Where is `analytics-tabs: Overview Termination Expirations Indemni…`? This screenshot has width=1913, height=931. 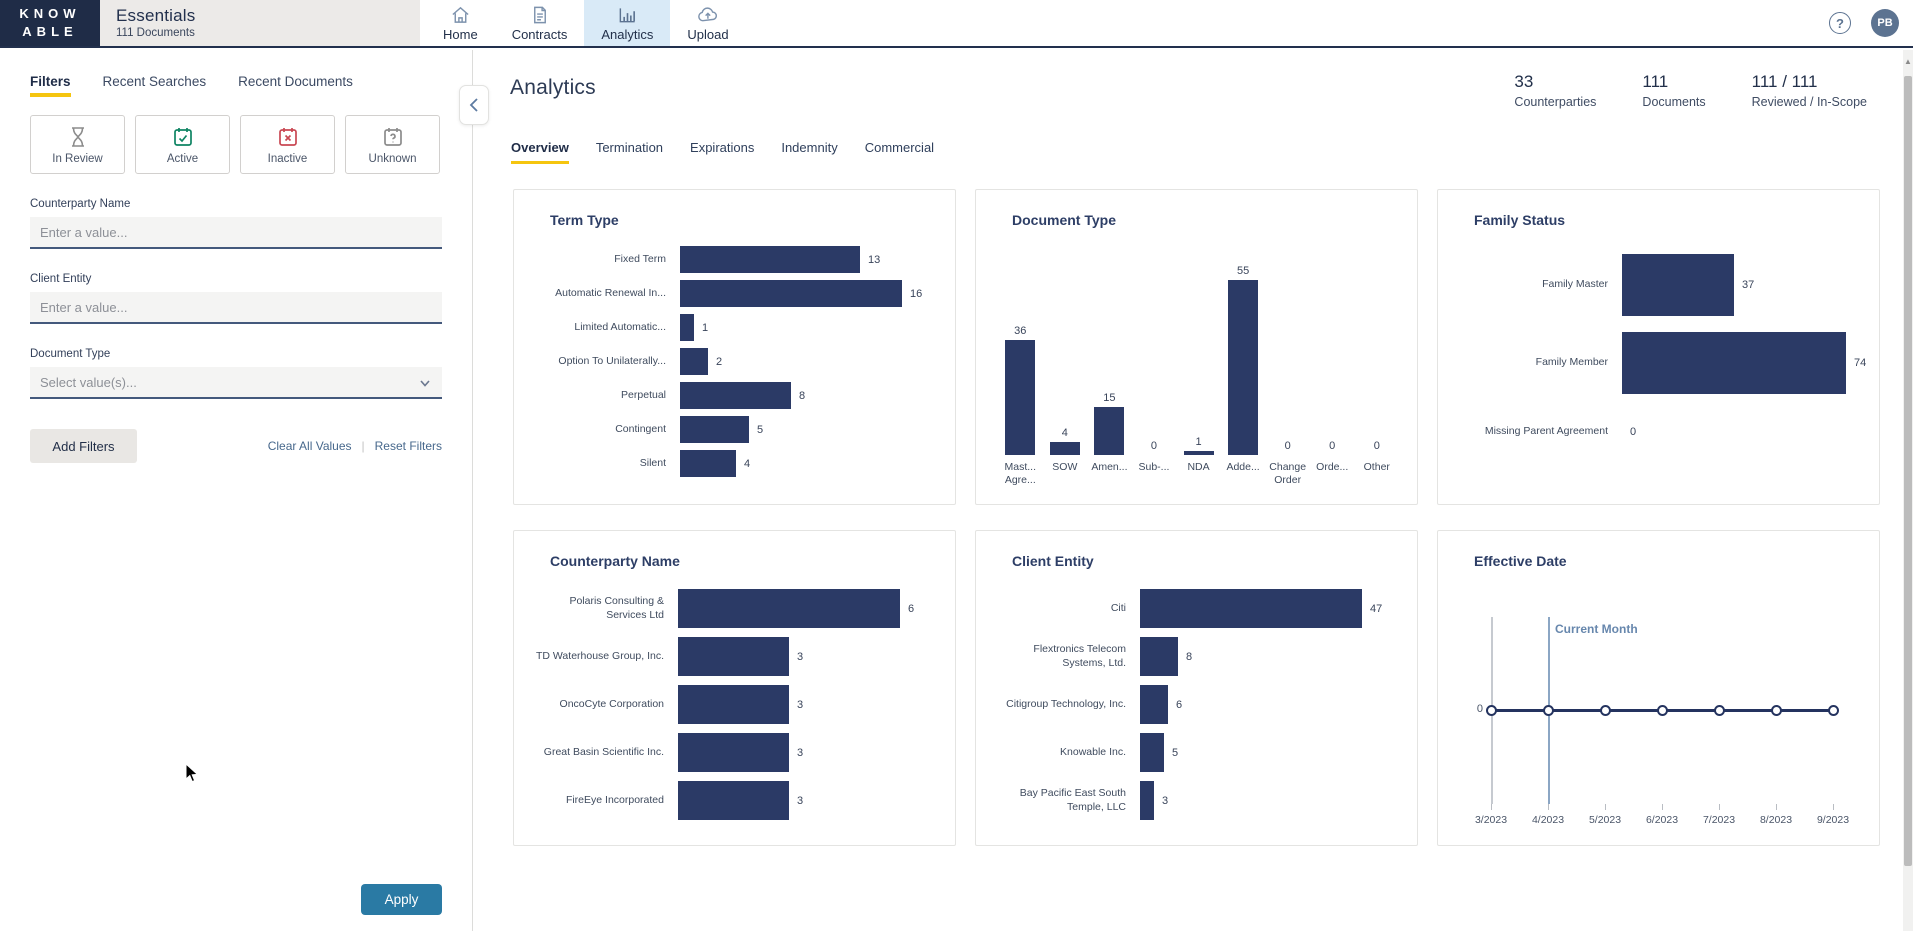 analytics-tabs: Overview Termination Expirations Indemni… is located at coordinates (722, 152).